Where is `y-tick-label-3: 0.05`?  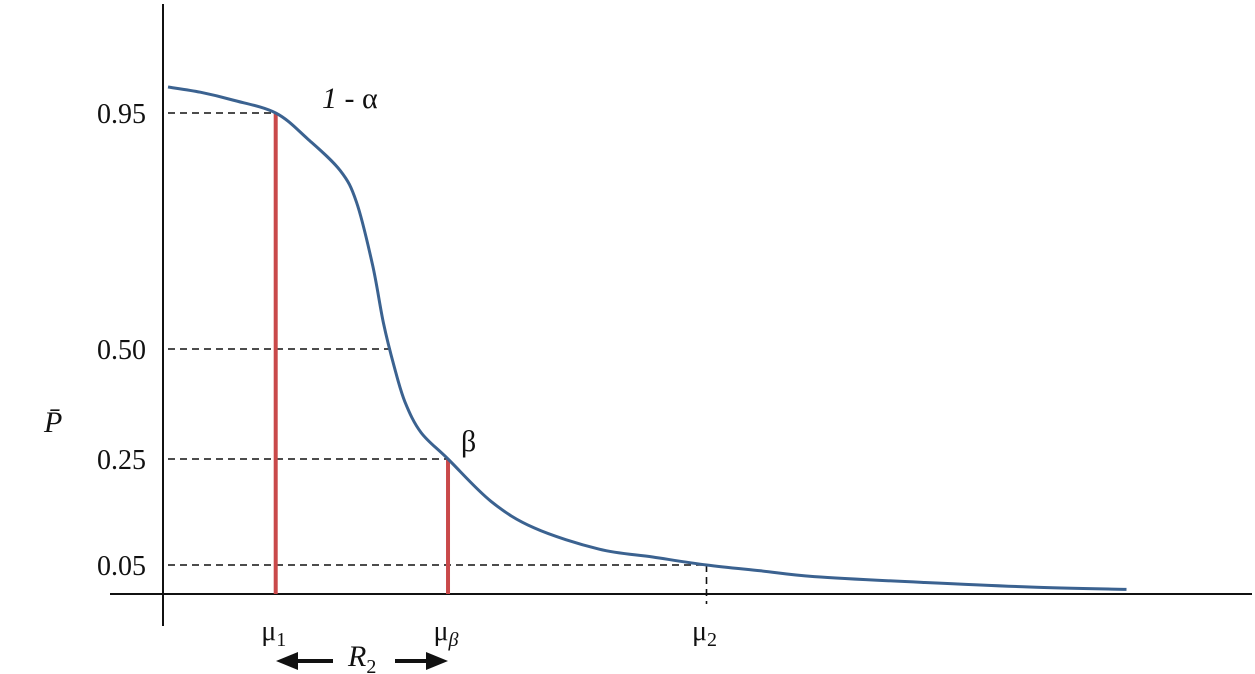 y-tick-label-3: 0.05 is located at coordinates (121, 566).